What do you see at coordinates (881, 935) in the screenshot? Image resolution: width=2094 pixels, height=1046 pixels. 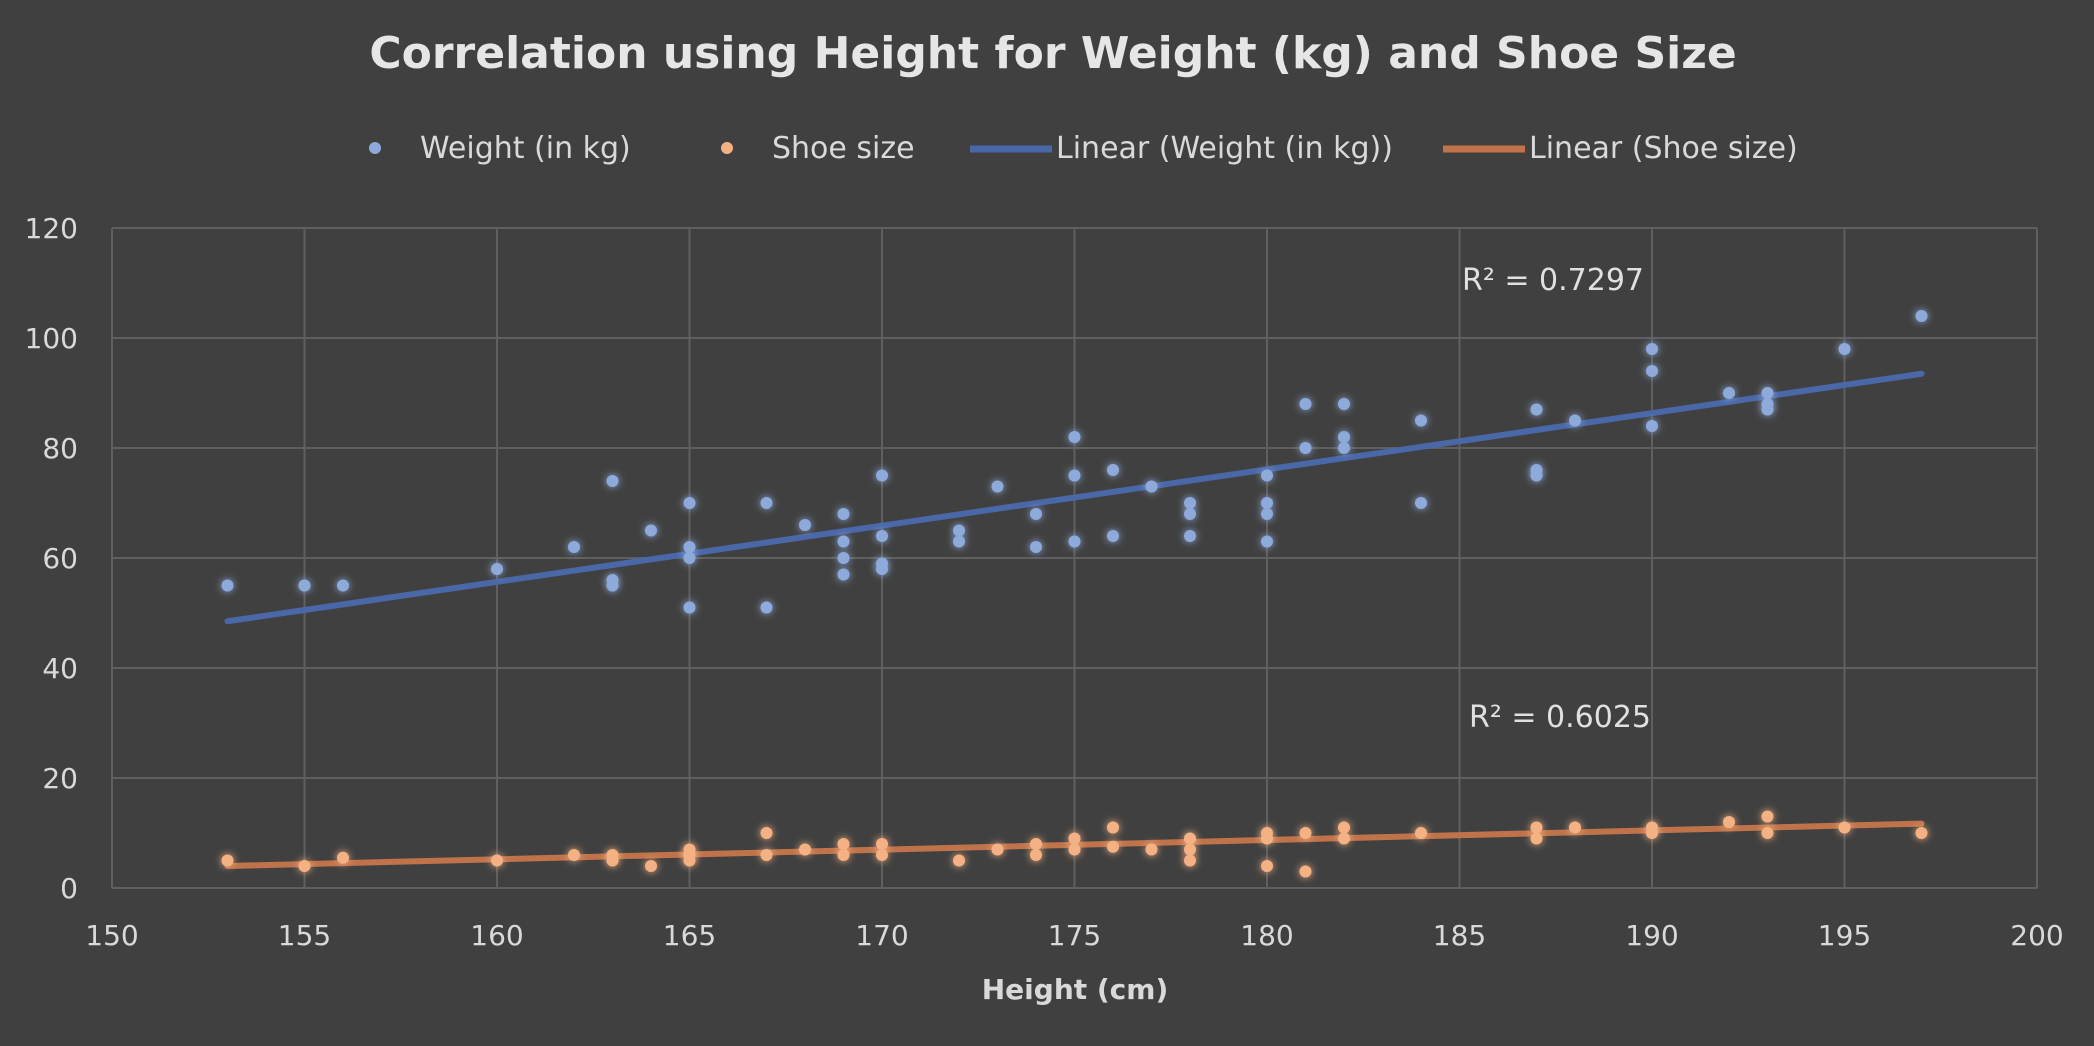 I see `x-tick-label: 170` at bounding box center [881, 935].